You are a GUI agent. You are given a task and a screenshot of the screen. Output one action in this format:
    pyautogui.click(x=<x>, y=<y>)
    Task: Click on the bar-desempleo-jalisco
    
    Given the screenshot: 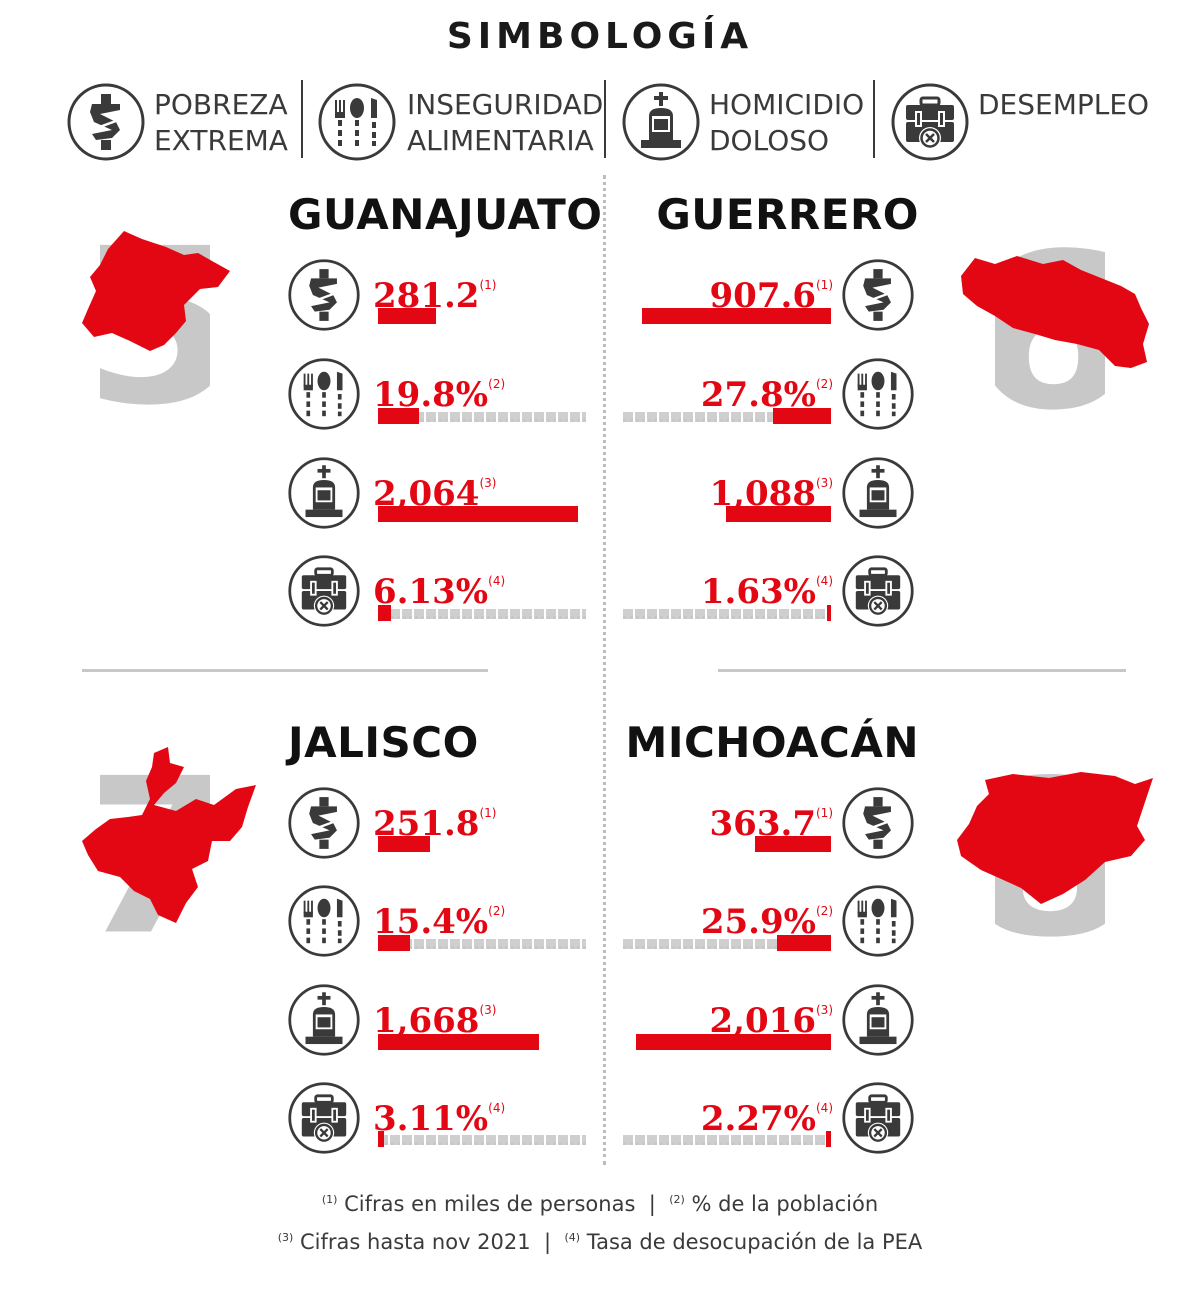 What is the action you would take?
    pyautogui.click(x=381, y=1139)
    